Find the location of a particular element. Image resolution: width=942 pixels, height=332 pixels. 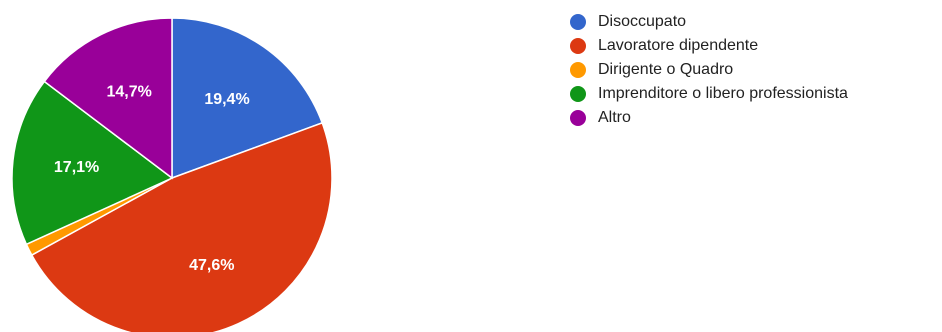

legend-item-dirigente-o-quadro: Dirigente o Quadro is located at coordinates (709, 70).